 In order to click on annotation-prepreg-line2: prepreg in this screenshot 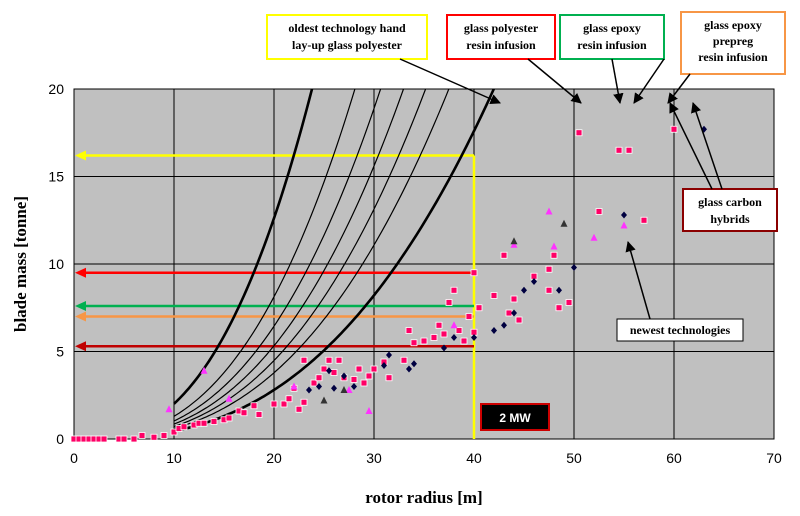, I will do `click(733, 41)`.